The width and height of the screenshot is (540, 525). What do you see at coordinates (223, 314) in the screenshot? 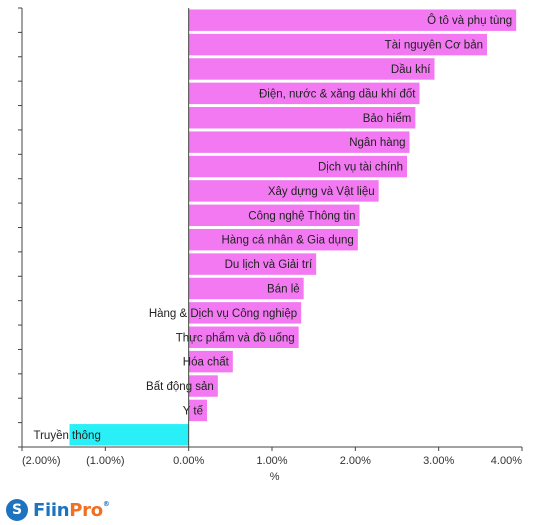
I see `category-label: Hàng & Dịch vụ Công nghiệp` at bounding box center [223, 314].